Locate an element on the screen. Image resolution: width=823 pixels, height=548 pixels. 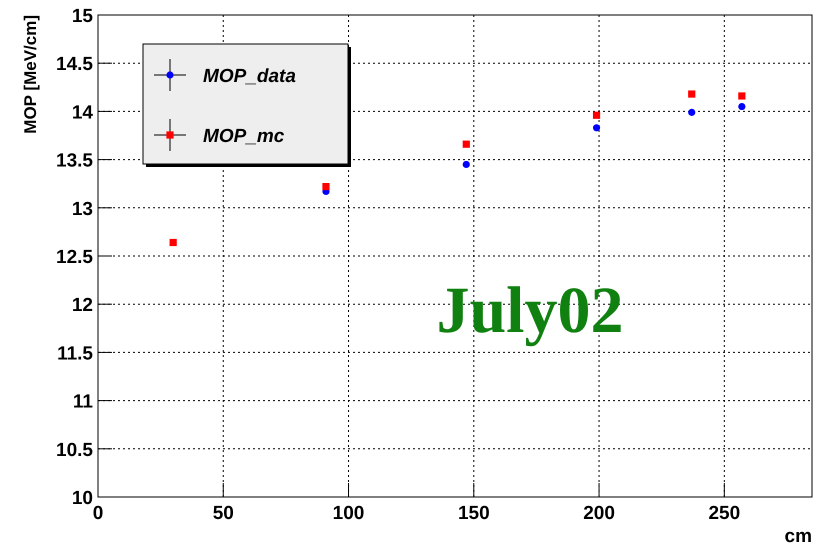
x-tick-label: 50 is located at coordinates (223, 513).